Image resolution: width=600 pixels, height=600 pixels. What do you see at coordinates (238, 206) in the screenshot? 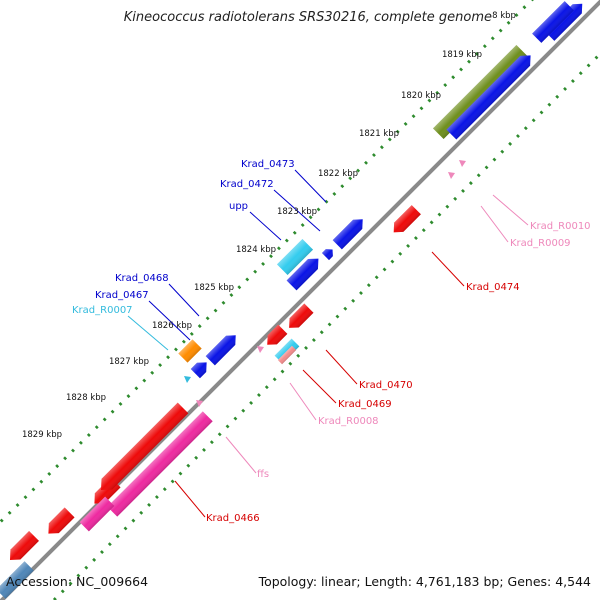
I see `gene-label-upp: upp` at bounding box center [238, 206].